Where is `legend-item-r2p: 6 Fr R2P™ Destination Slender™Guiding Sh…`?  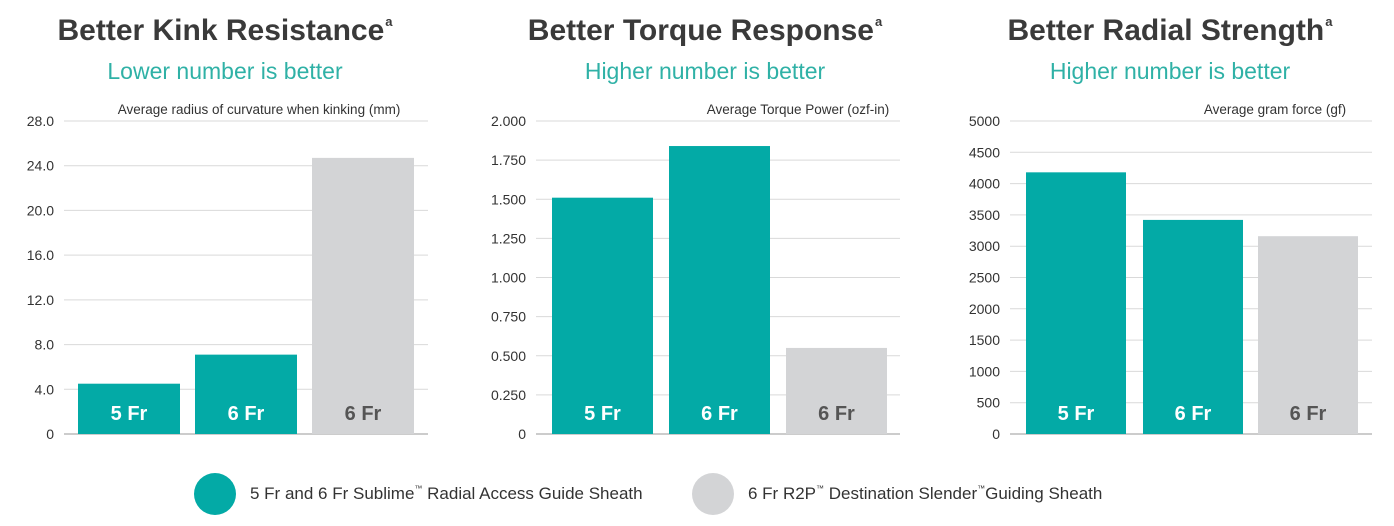 legend-item-r2p: 6 Fr R2P™ Destination Slender™Guiding Sh… is located at coordinates (897, 494).